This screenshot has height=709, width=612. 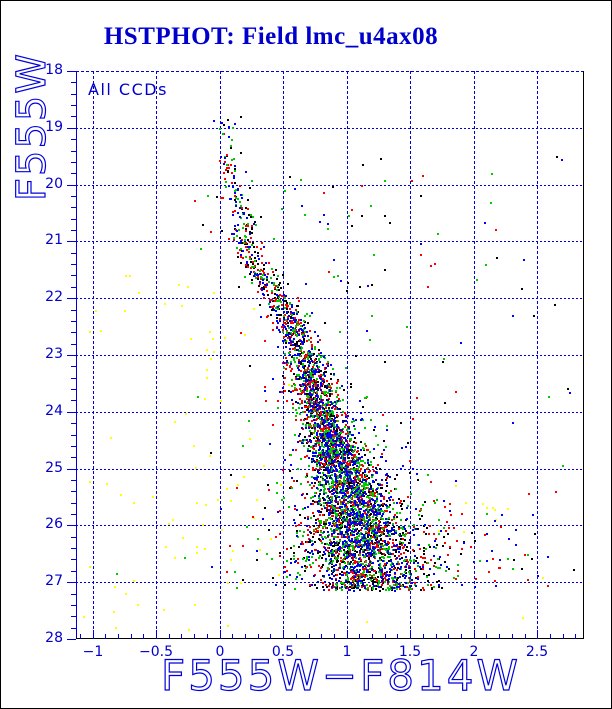 I want to click on chart-title: HSTPHOT: Field lmc_u4ax08, so click(x=271, y=36).